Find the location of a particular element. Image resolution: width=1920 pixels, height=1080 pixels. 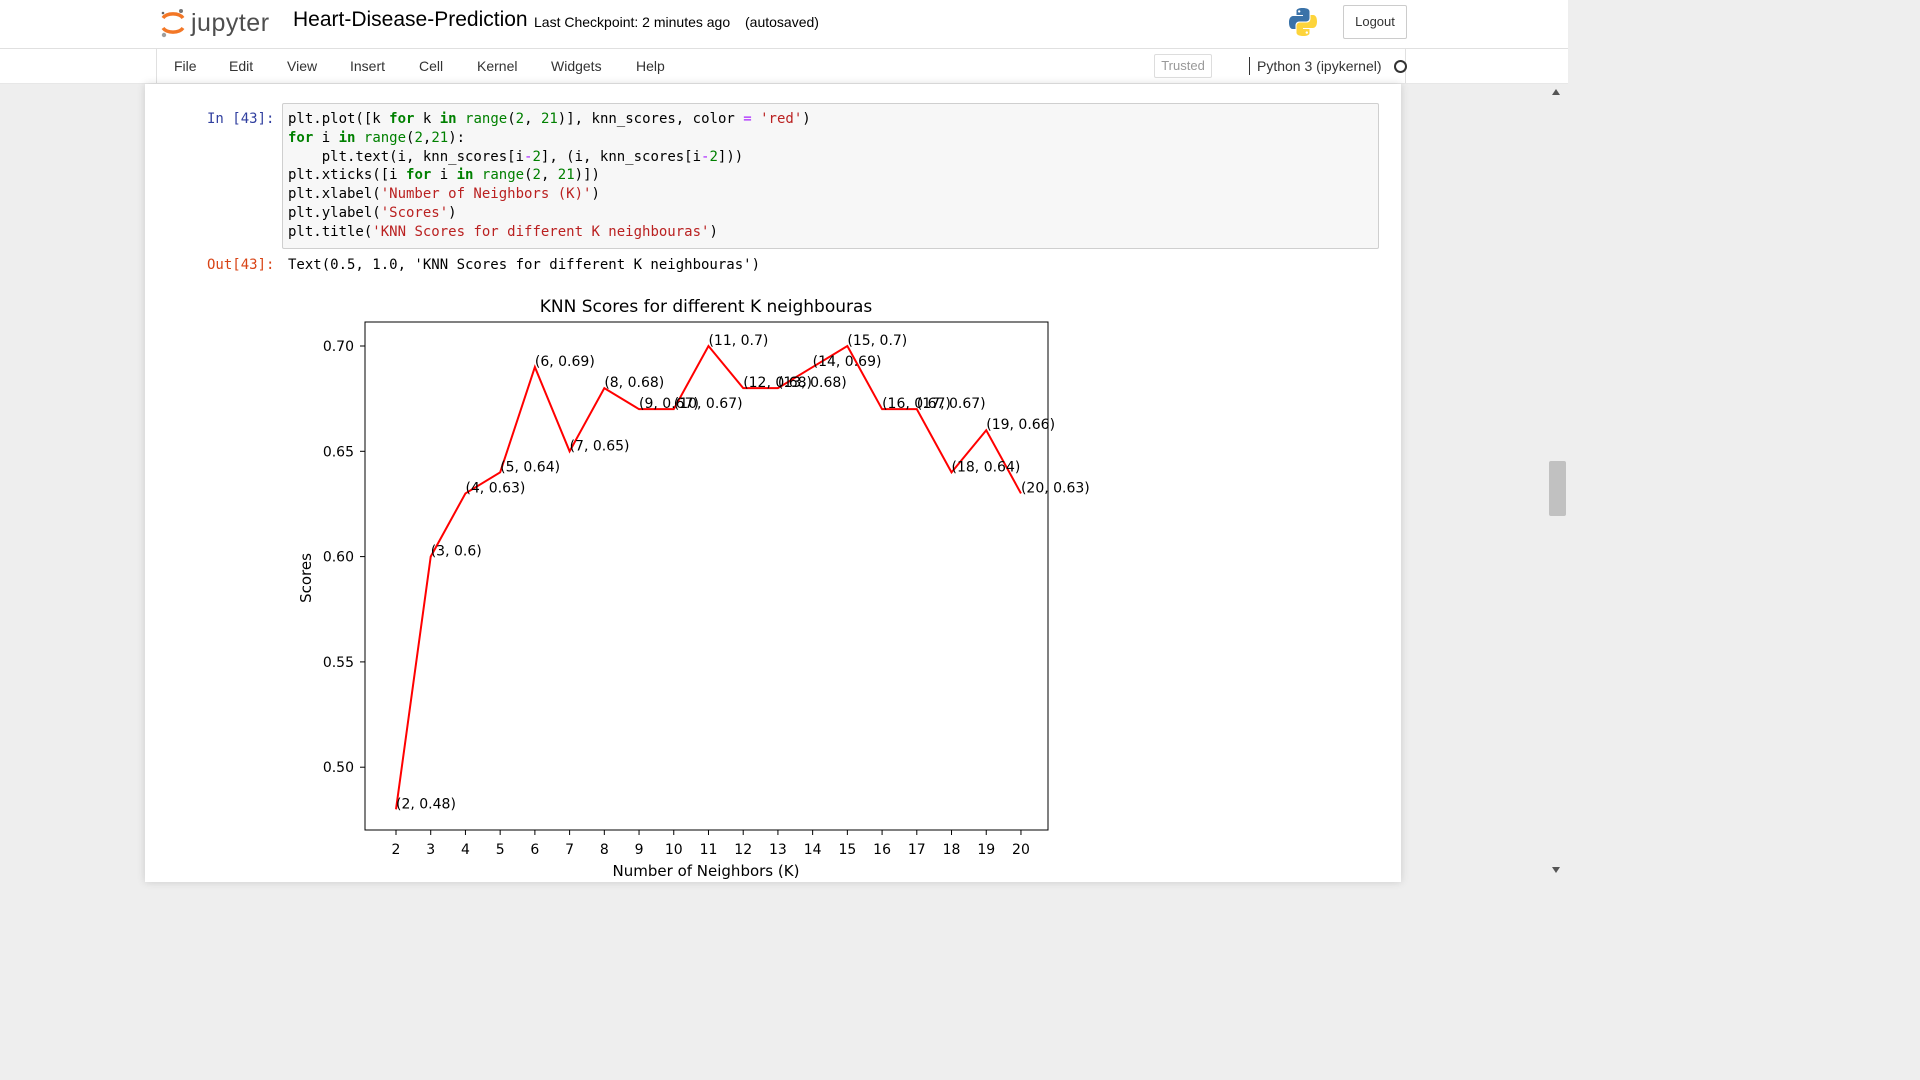

jupyter-logo: jupyter is located at coordinates (215, 23).